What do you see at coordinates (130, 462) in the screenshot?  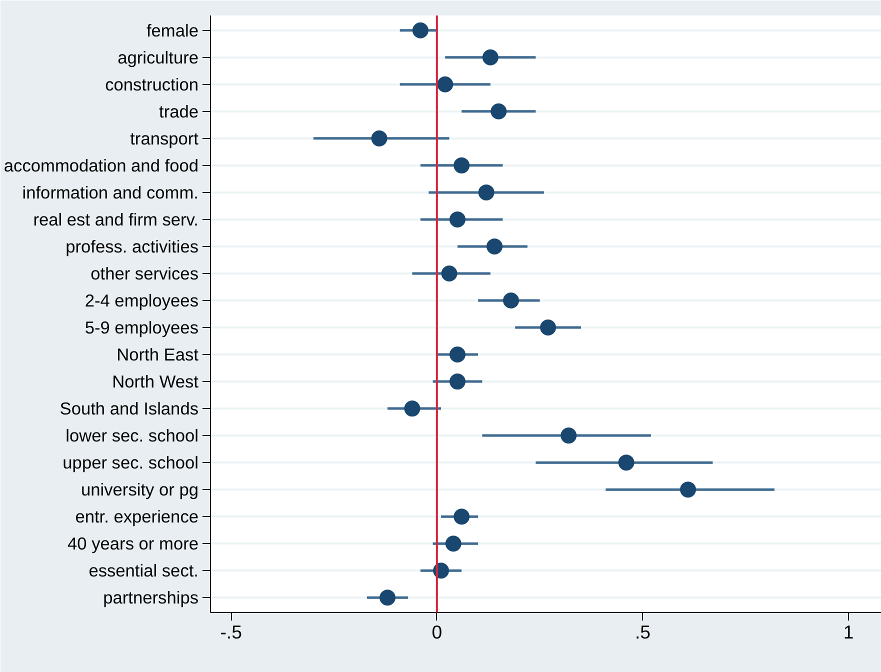 I see `y-tick-label: upper sec. school` at bounding box center [130, 462].